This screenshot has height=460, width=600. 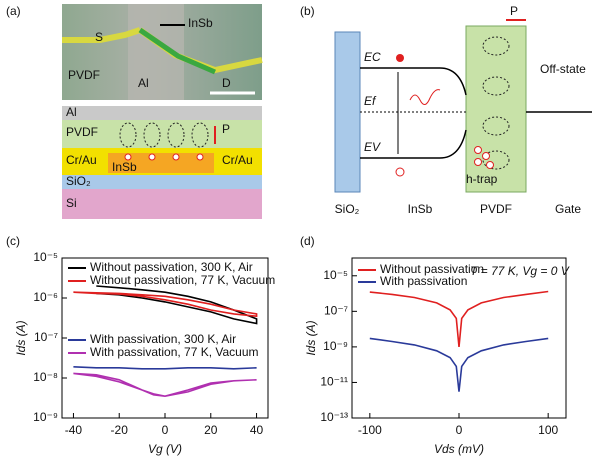 What do you see at coordinates (71, 112) in the screenshot?
I see `layer-label: Al` at bounding box center [71, 112].